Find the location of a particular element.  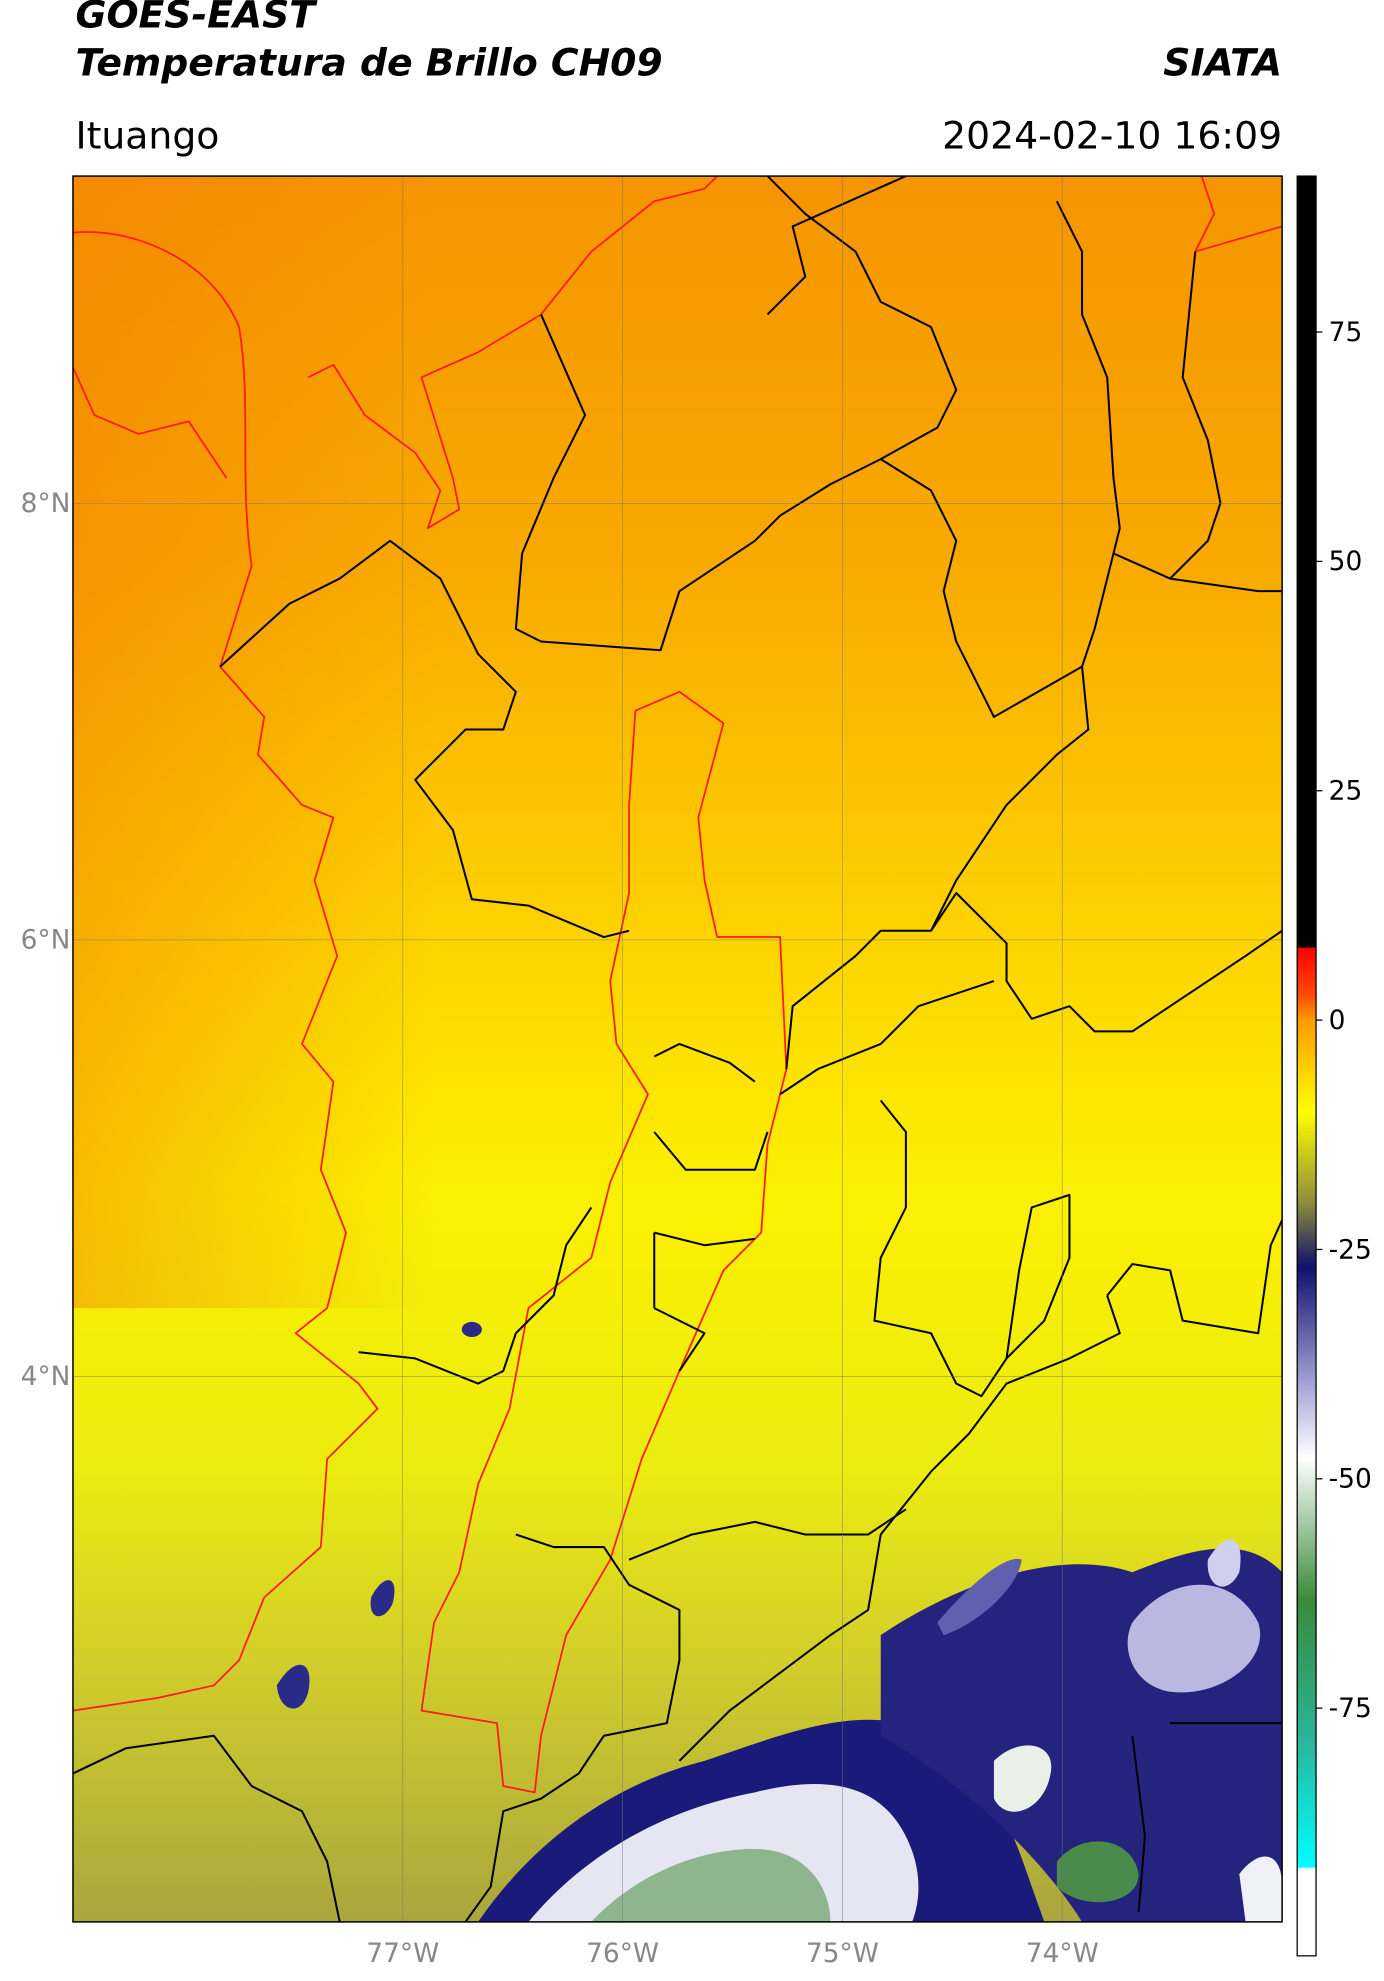

location: Ituango is located at coordinates (147, 135).